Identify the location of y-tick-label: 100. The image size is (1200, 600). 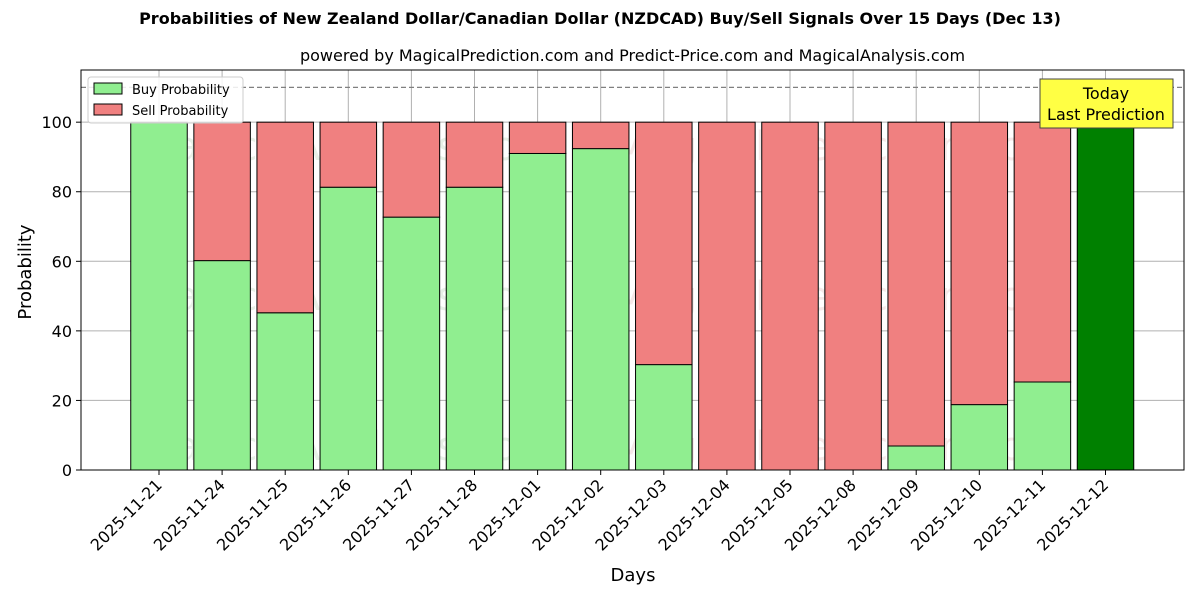
(56, 122).